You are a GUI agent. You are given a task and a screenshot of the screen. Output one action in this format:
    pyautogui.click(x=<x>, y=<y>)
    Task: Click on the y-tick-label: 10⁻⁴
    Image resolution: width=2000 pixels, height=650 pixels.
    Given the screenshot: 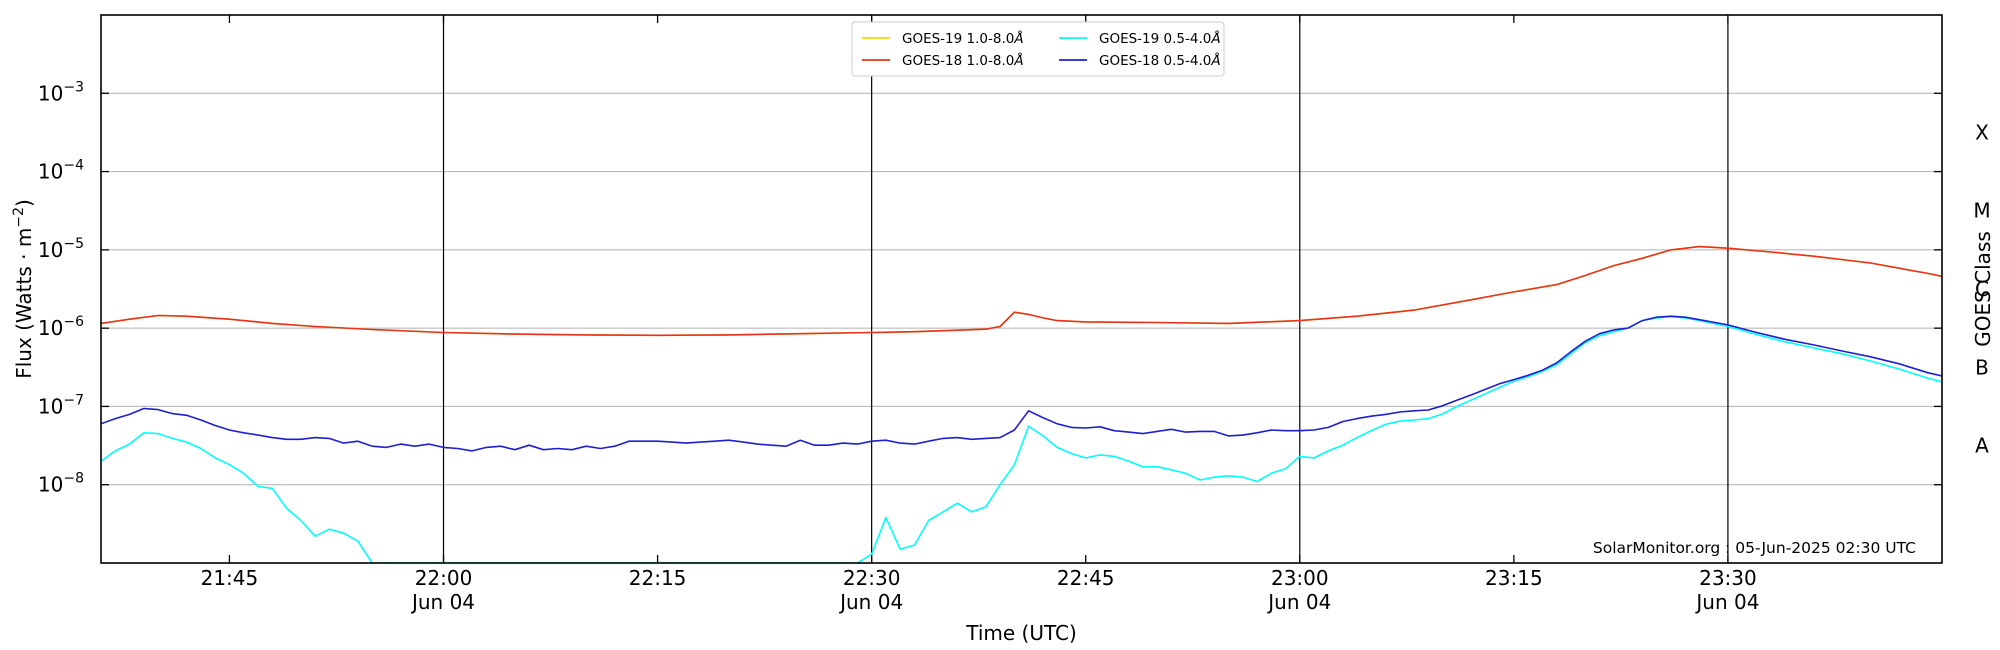 What is the action you would take?
    pyautogui.click(x=61, y=171)
    